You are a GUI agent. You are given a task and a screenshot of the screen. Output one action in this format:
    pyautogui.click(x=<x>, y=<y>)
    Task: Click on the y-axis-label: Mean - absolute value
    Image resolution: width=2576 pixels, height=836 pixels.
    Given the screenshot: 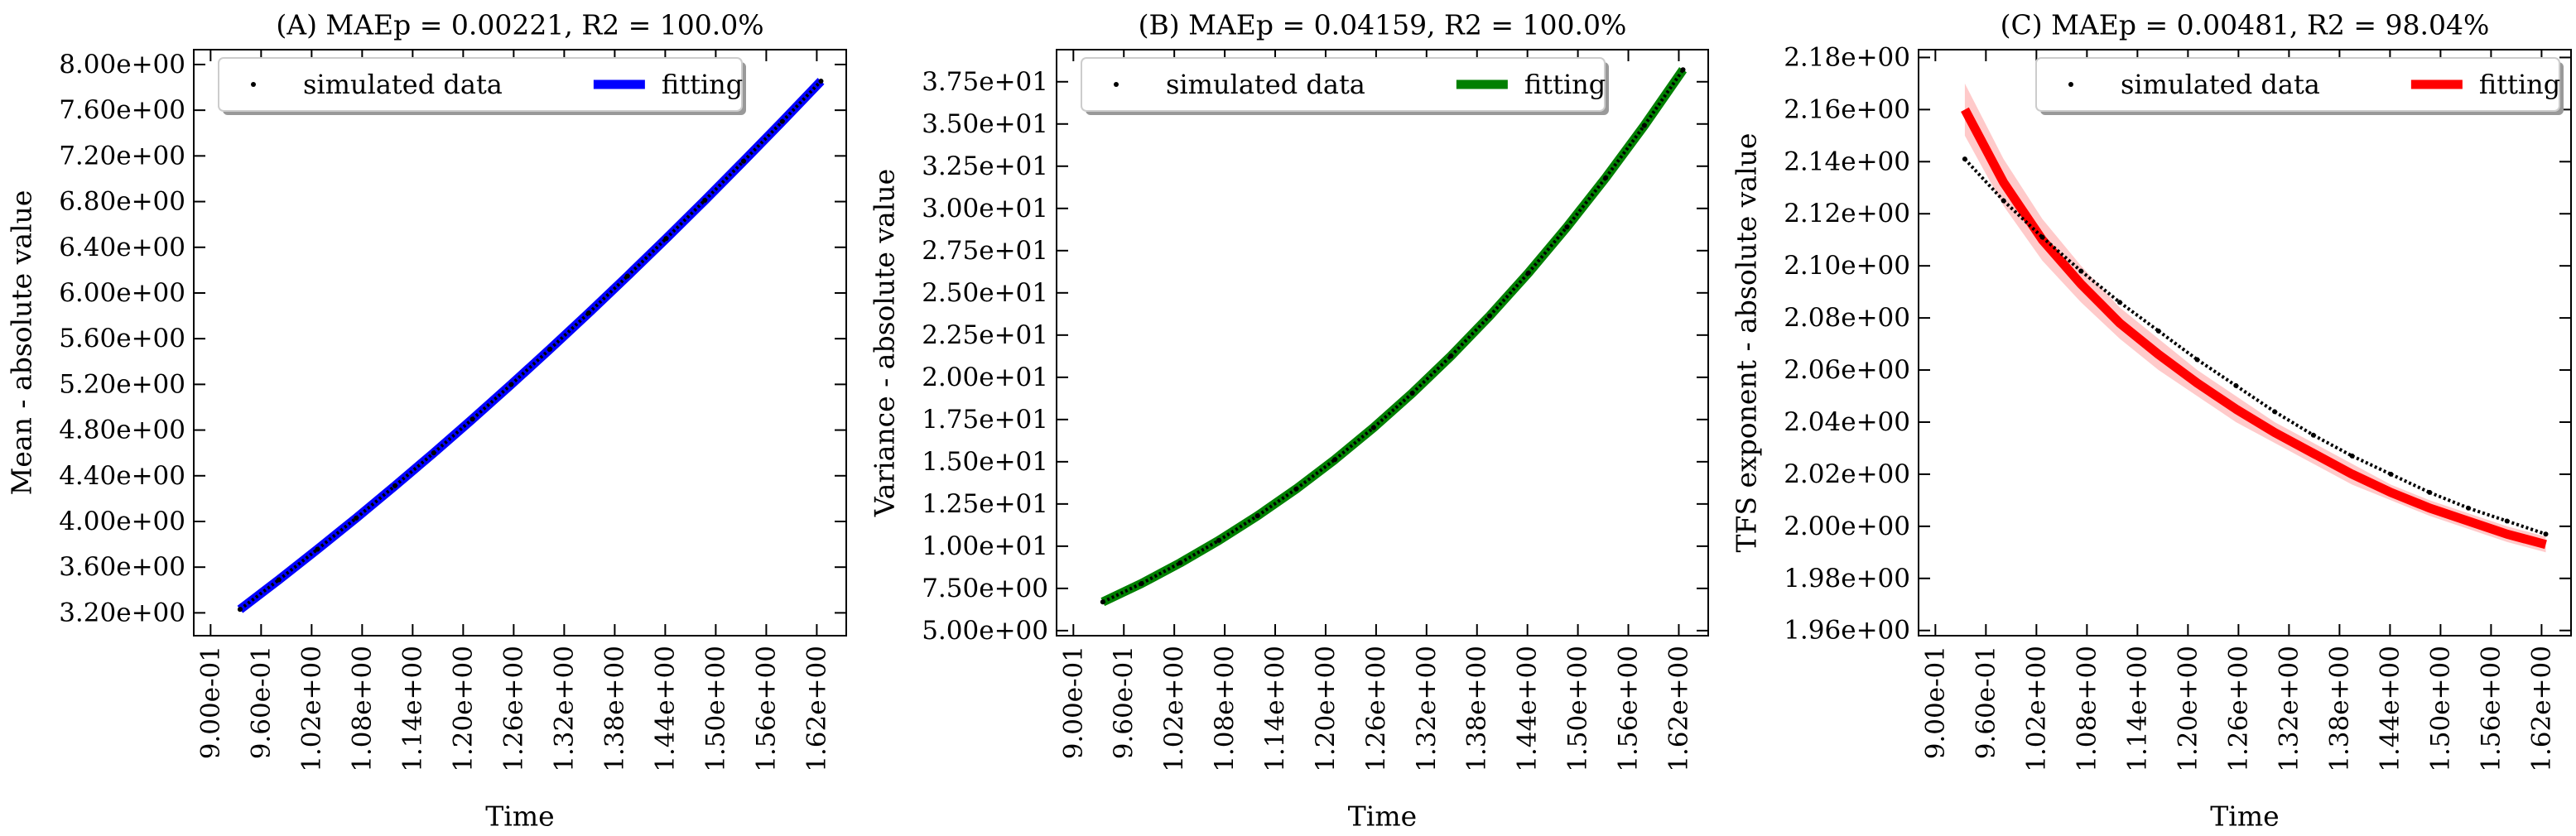 What is the action you would take?
    pyautogui.click(x=22, y=343)
    